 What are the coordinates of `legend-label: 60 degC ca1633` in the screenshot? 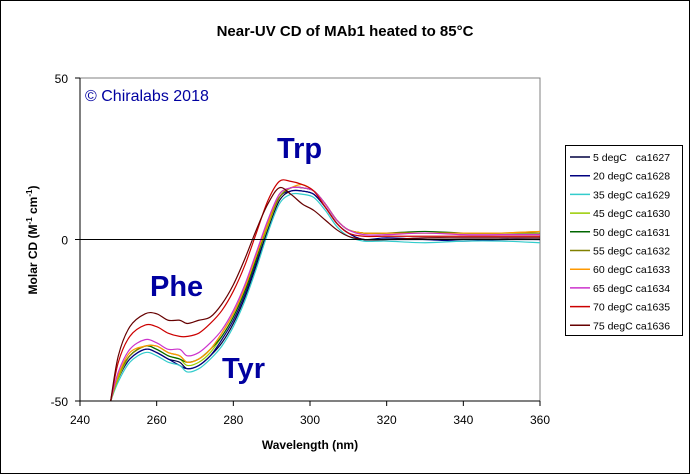 It's located at (631, 270).